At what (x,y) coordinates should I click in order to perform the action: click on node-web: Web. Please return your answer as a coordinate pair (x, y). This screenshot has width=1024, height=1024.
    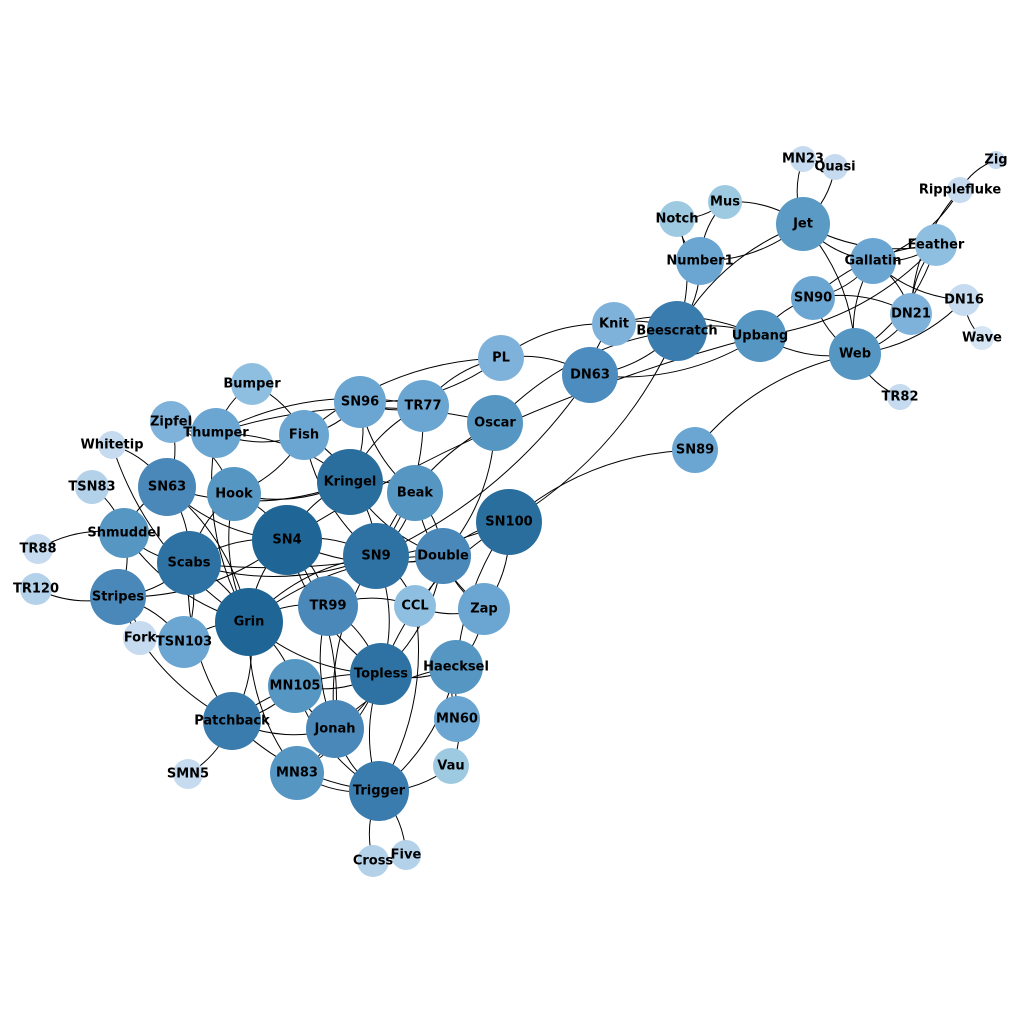
    Looking at the image, I should click on (855, 354).